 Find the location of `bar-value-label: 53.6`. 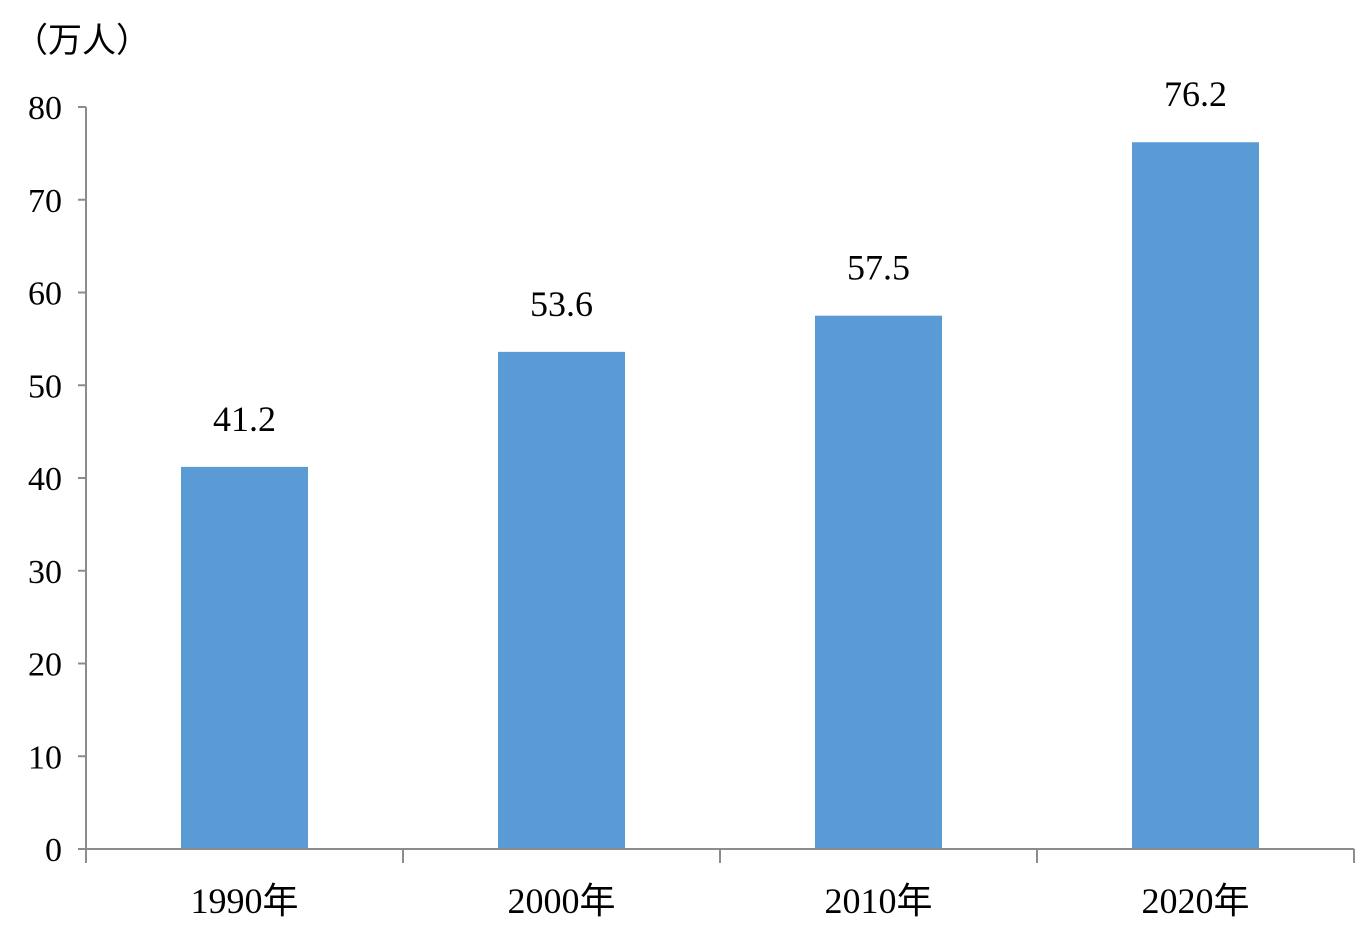

bar-value-label: 53.6 is located at coordinates (561, 304).